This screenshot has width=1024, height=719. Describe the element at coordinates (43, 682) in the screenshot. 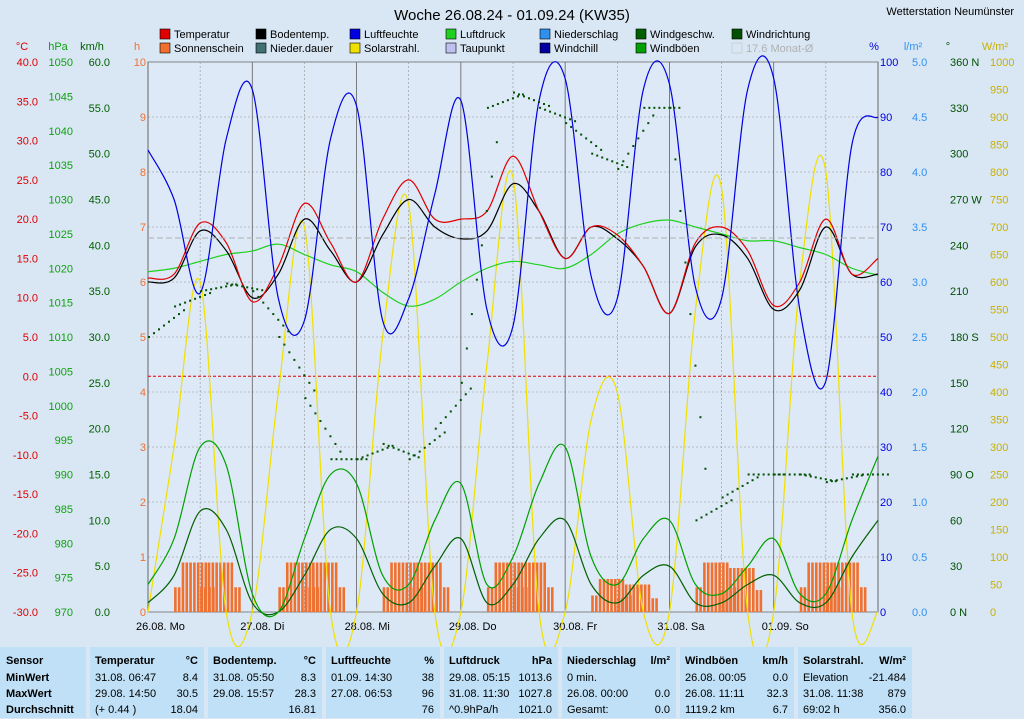

I see `table-row-labels: Sensor MinWert MaxWert Durchschnitt` at that location.